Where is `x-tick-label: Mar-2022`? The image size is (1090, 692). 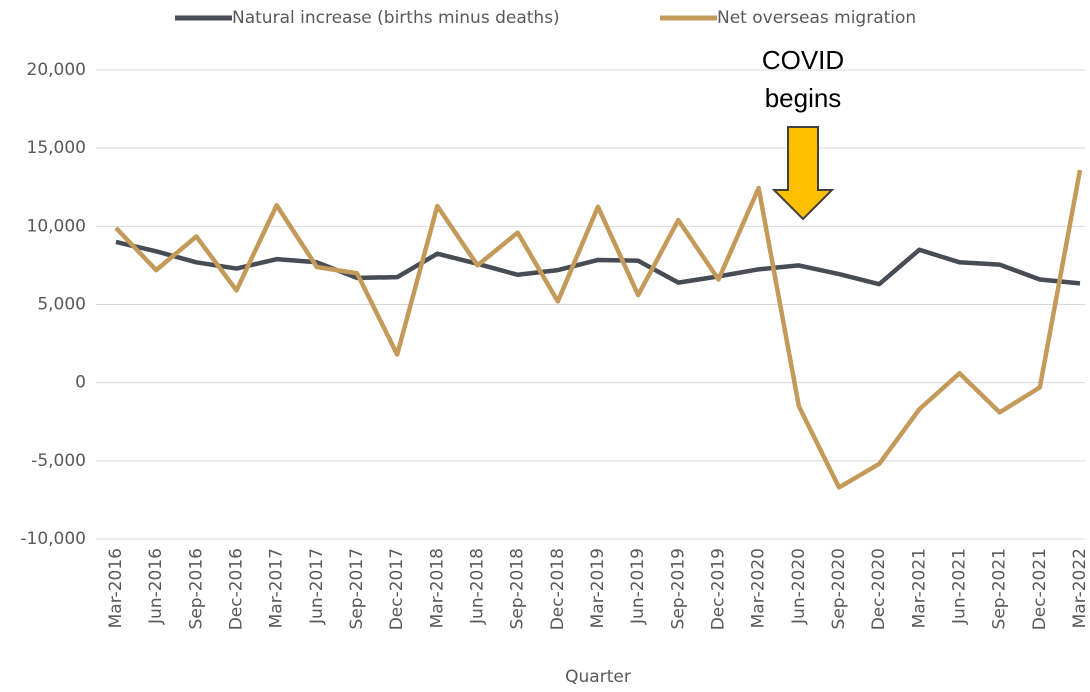
x-tick-label: Mar-2022 is located at coordinates (1080, 588).